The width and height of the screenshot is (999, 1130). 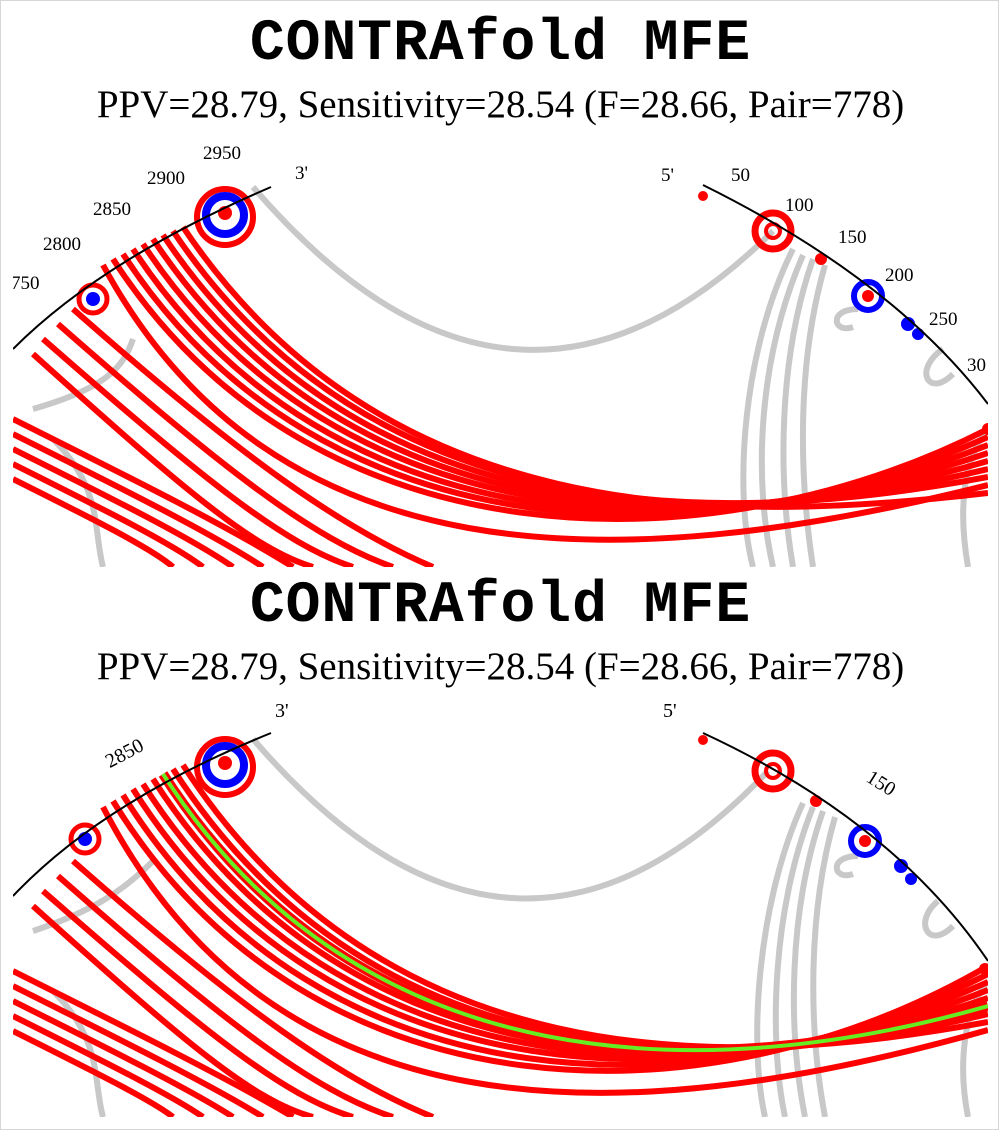 What do you see at coordinates (500, 606) in the screenshot?
I see `bottom-panel-title: CONTRAfold MFE` at bounding box center [500, 606].